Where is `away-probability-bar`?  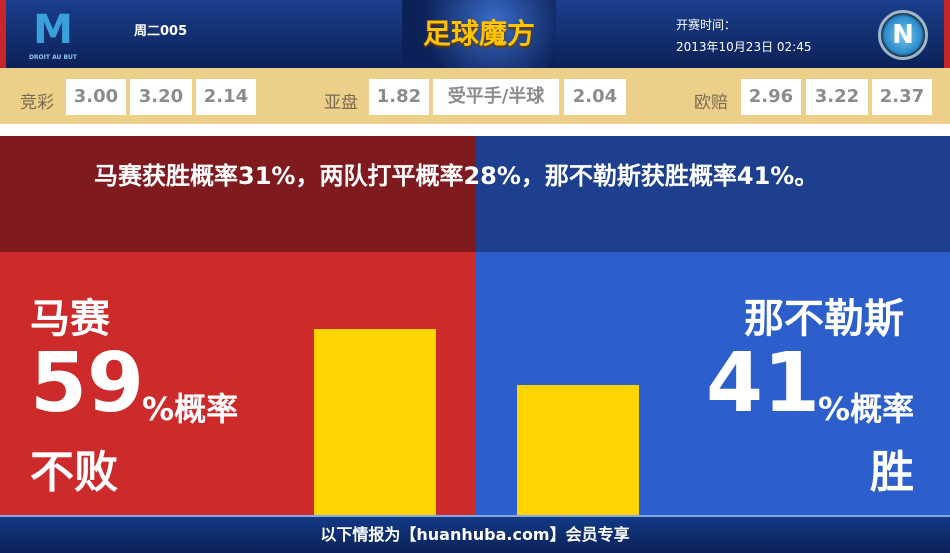
away-probability-bar is located at coordinates (578, 450).